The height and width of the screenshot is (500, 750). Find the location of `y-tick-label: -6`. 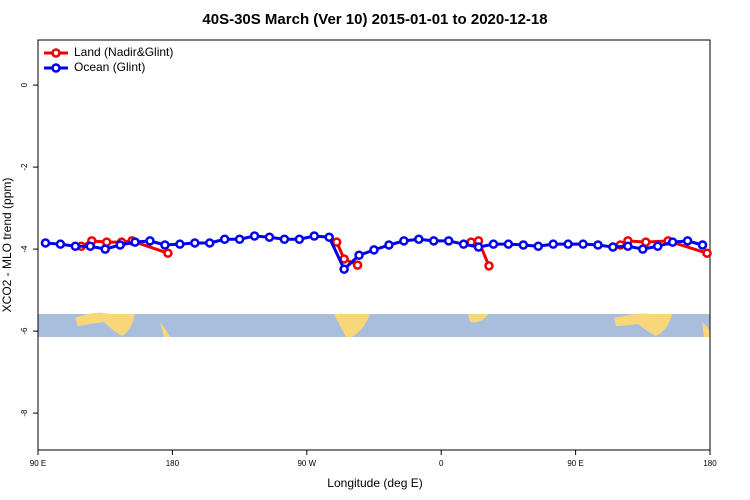

y-tick-label: -6 is located at coordinates (24, 331).